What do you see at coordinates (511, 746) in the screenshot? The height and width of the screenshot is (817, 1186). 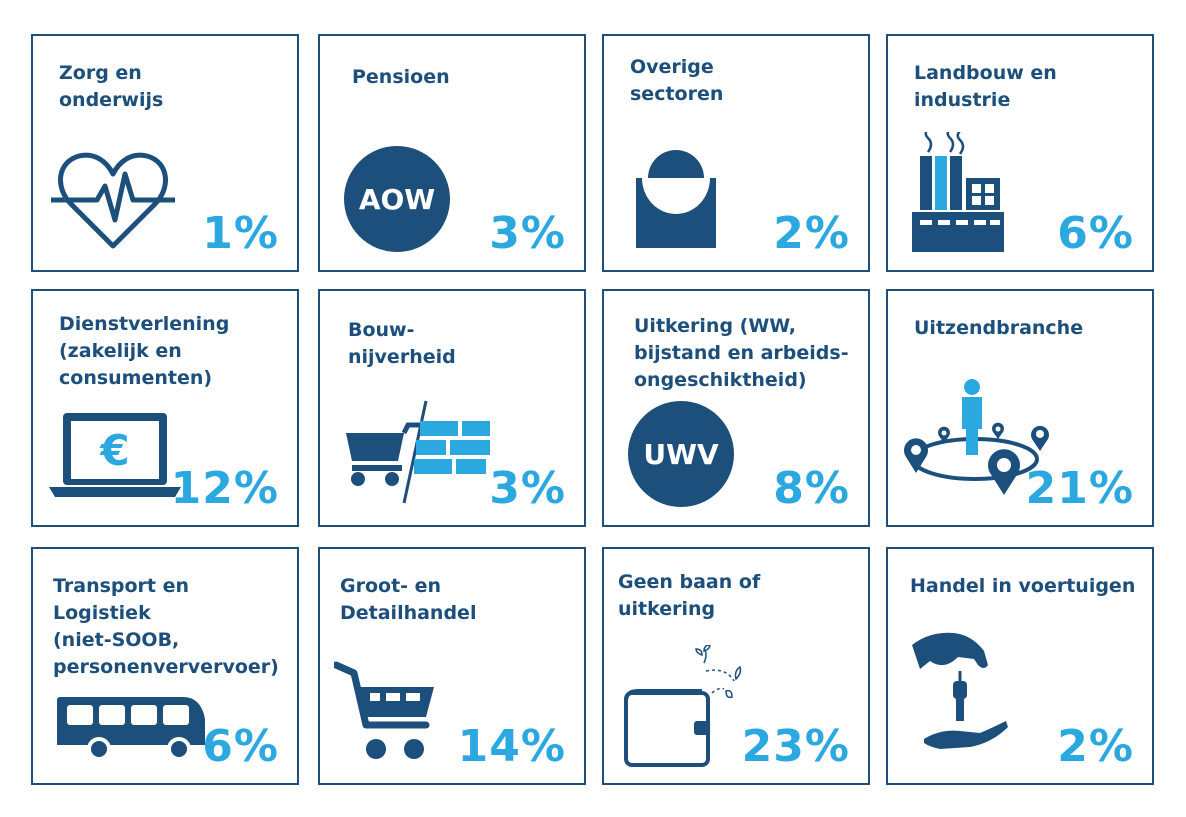 I see `percentage-value: 14%` at bounding box center [511, 746].